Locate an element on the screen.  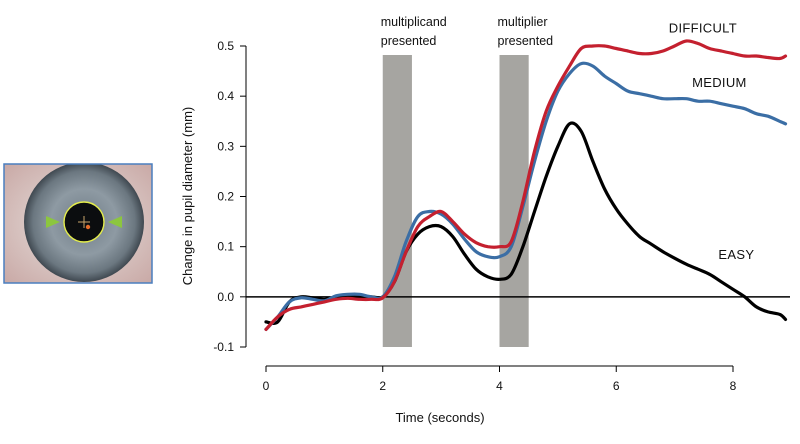
eye-photo-image is located at coordinates (78, 223).